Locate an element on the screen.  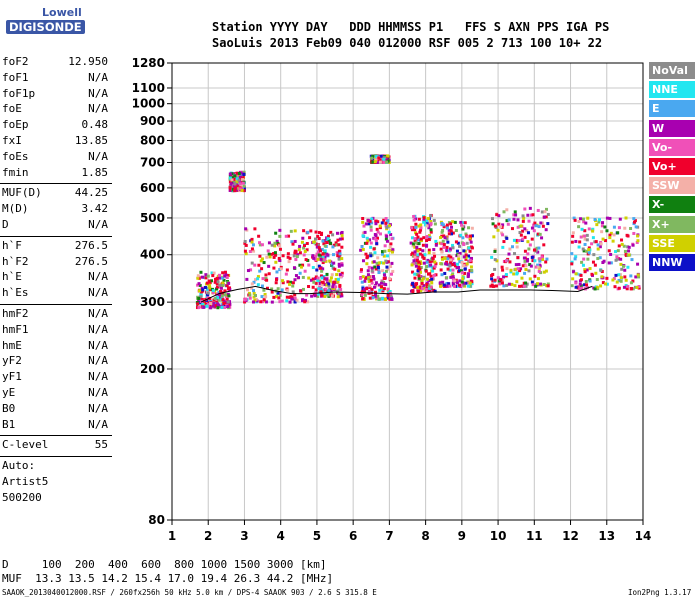
x-tick-label: 12 is located at coordinates (570, 536).